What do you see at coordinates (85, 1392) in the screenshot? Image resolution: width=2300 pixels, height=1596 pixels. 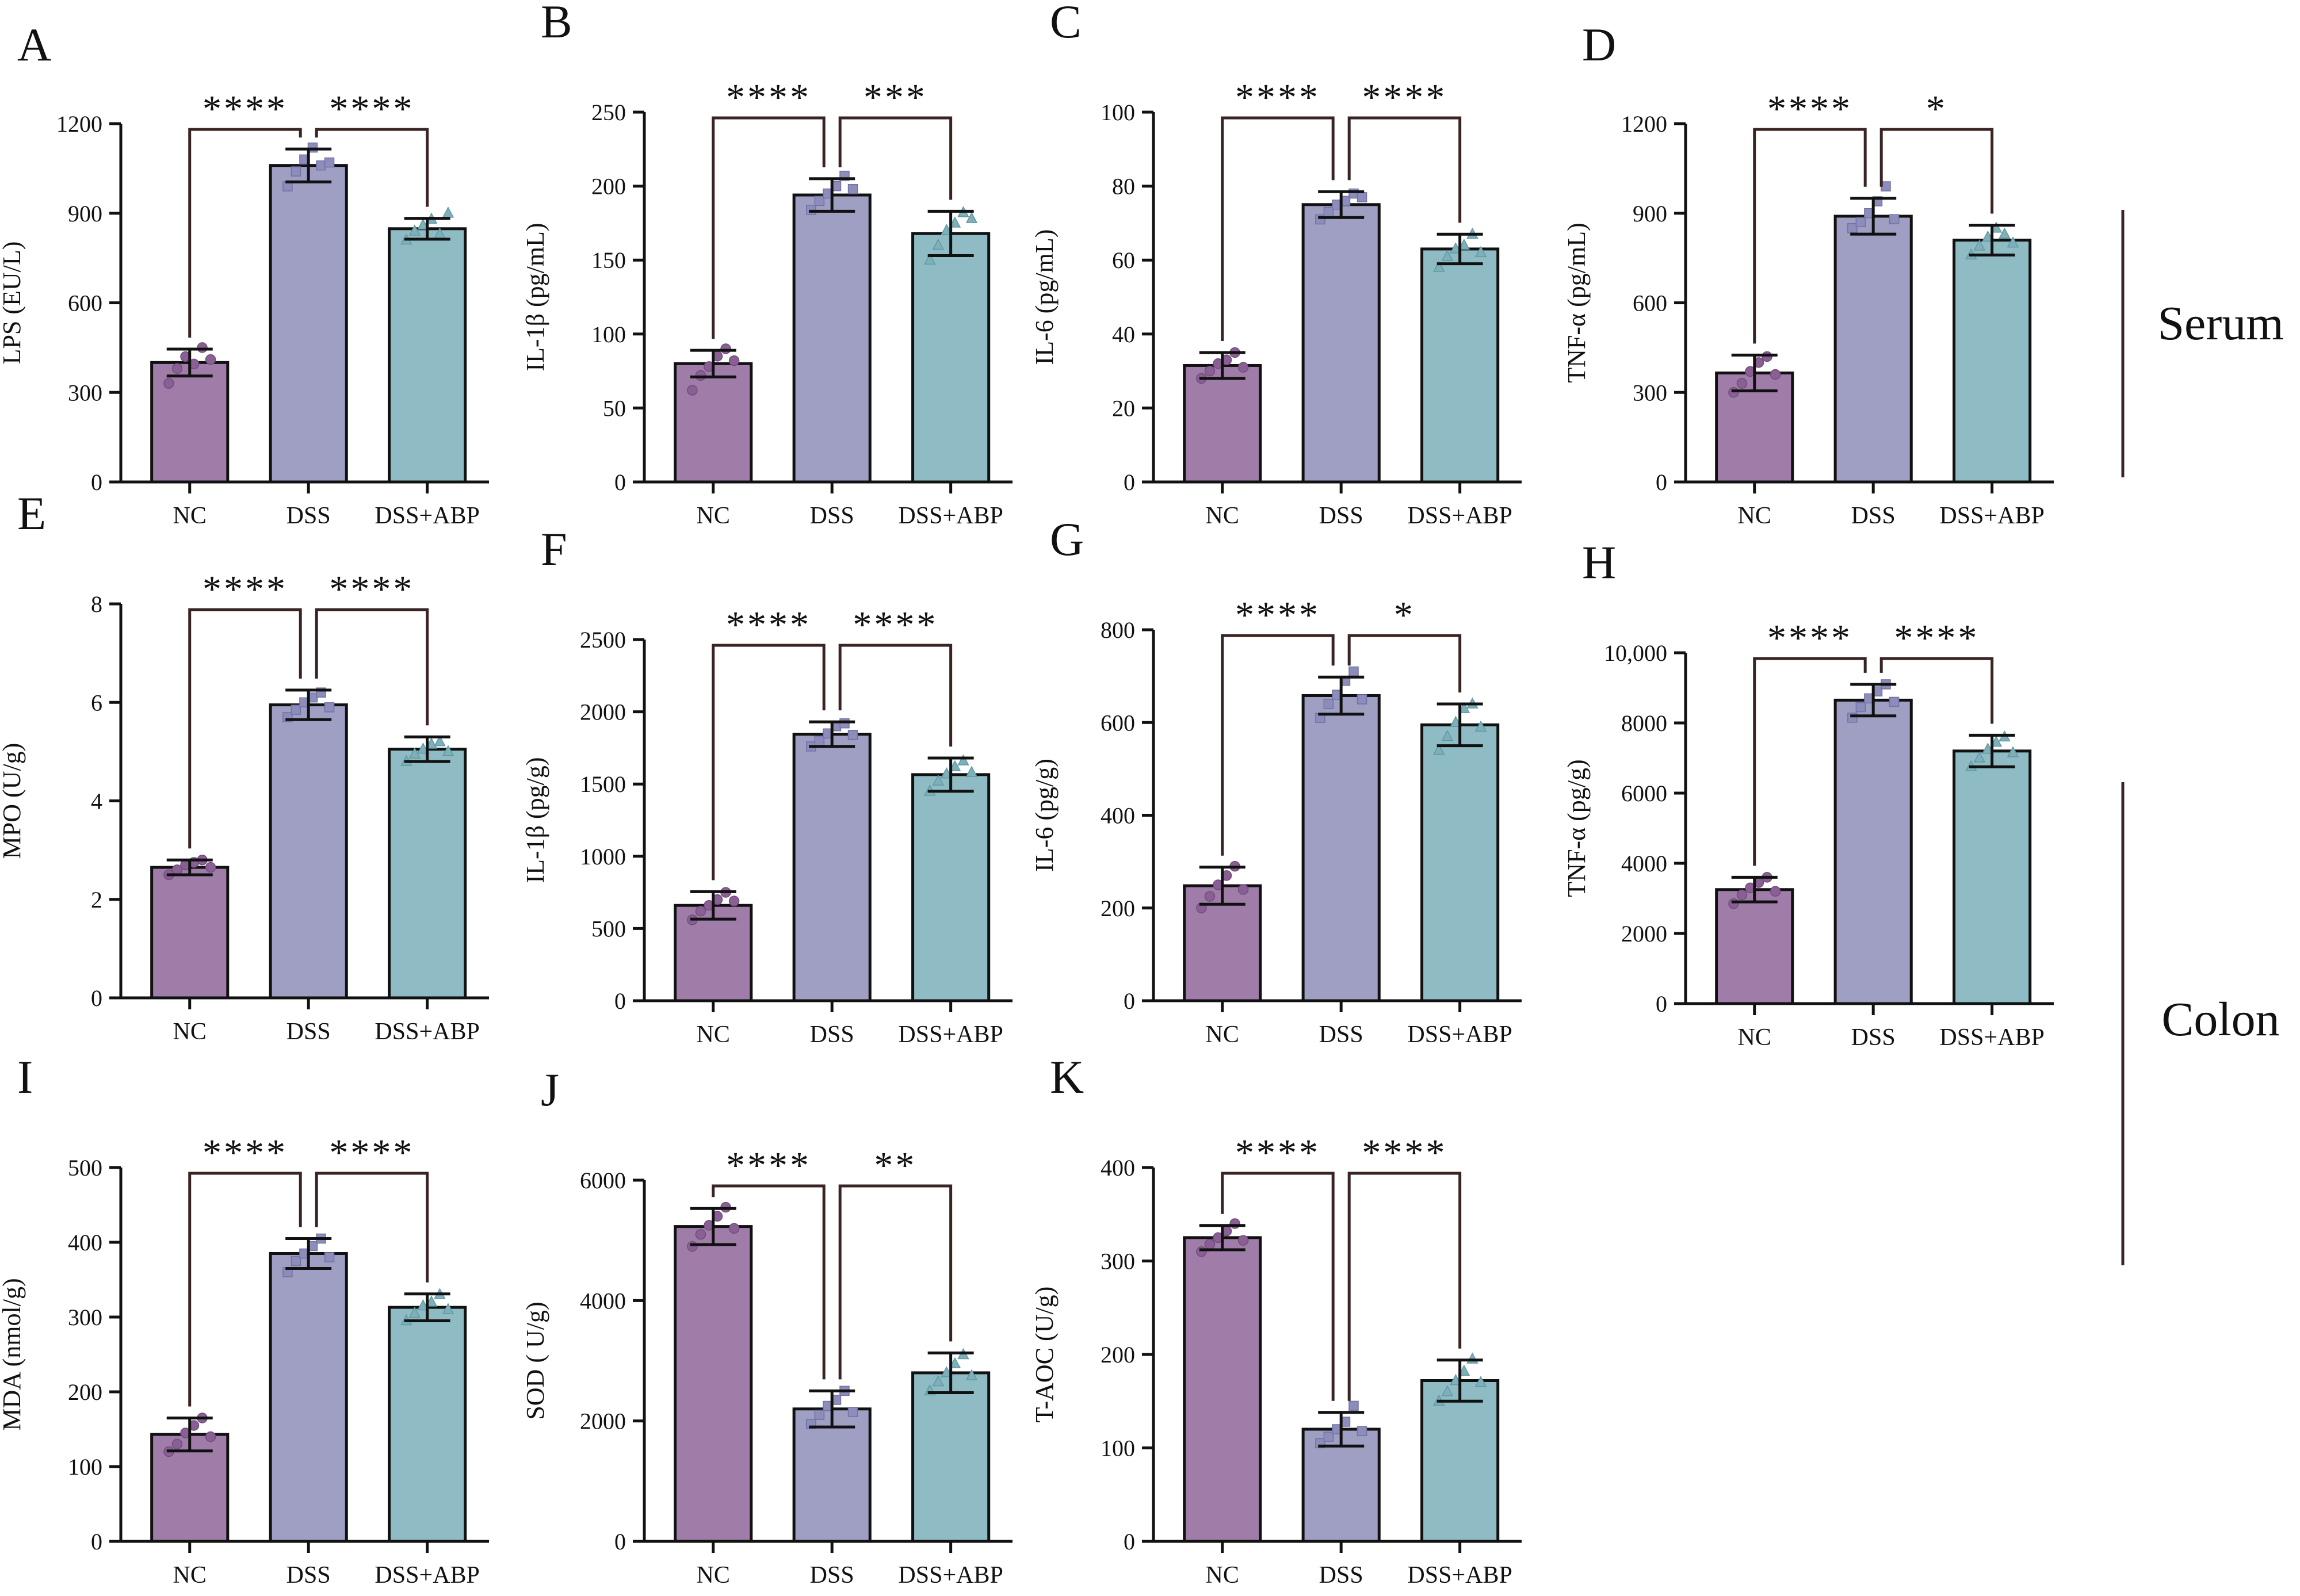 I see `panel-I-y-tick-label: 200` at bounding box center [85, 1392].